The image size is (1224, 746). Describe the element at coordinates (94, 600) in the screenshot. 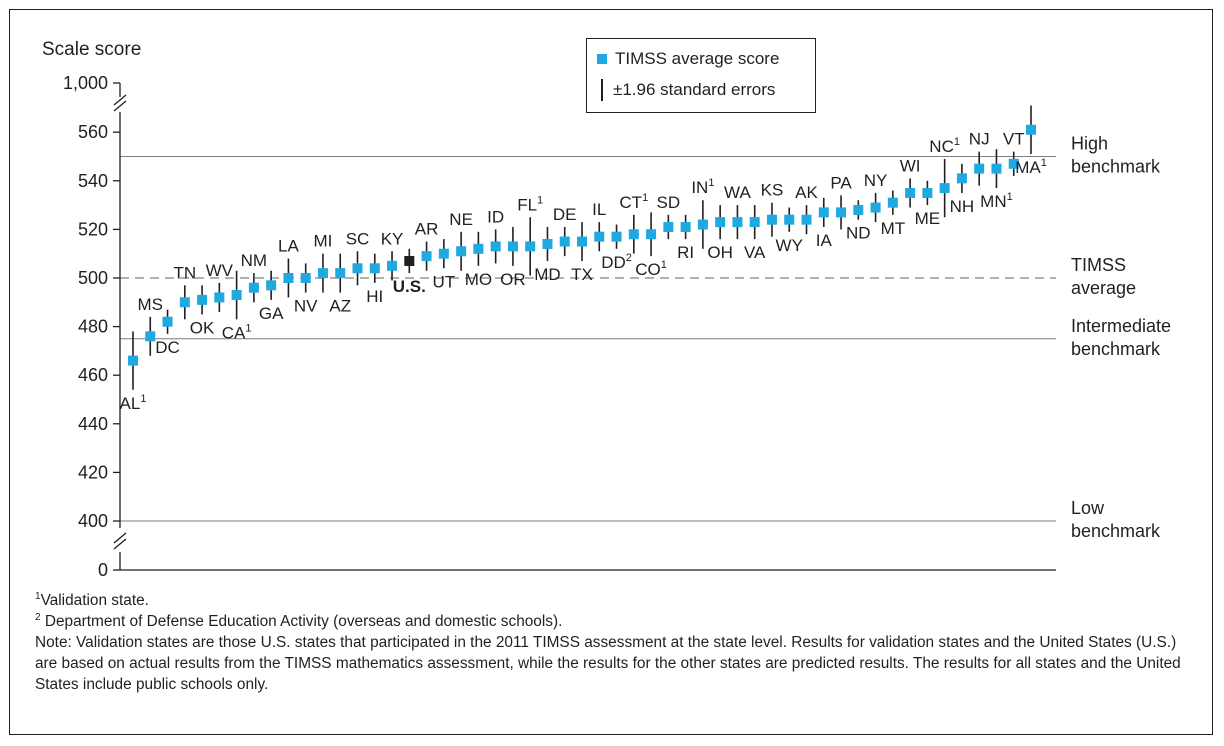

I see `footnote-1-text: Validation state.` at that location.